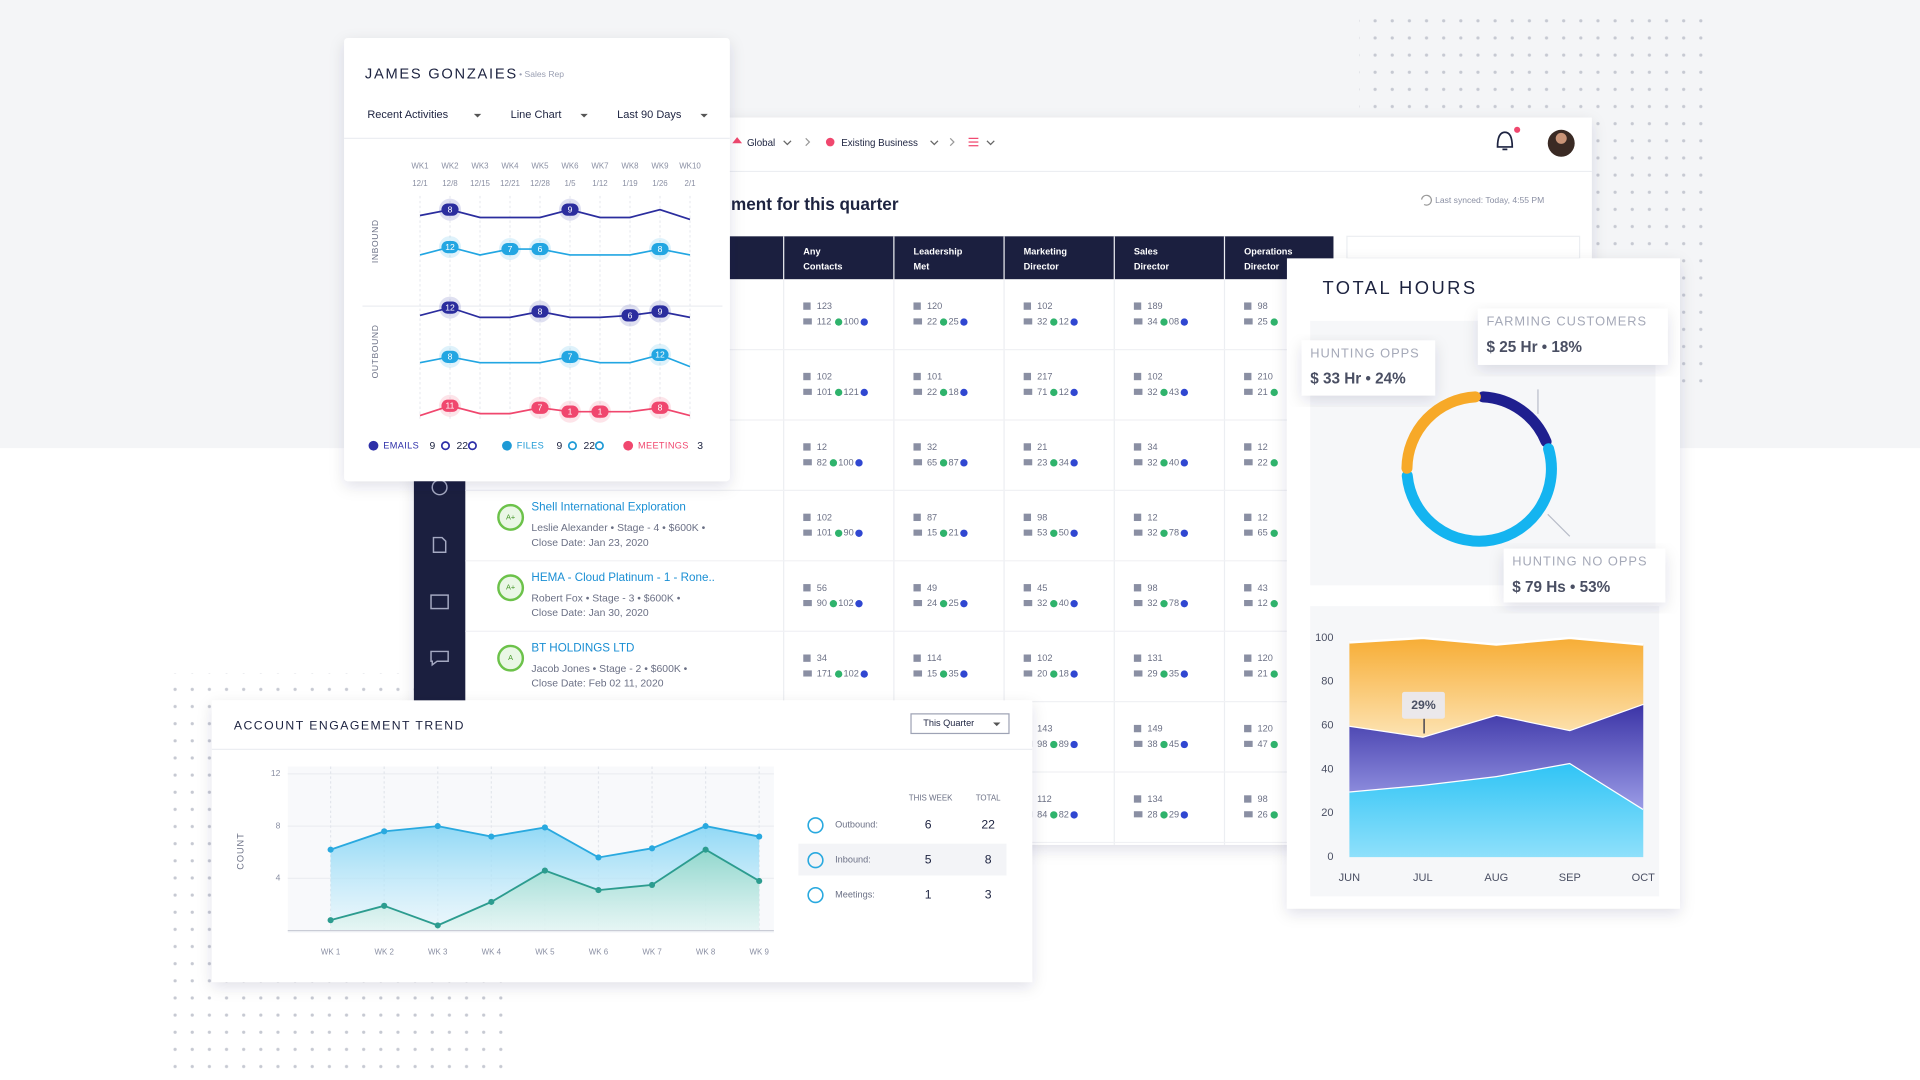 This screenshot has width=1920, height=1080. What do you see at coordinates (1505, 141) in the screenshot?
I see `bell-icon` at bounding box center [1505, 141].